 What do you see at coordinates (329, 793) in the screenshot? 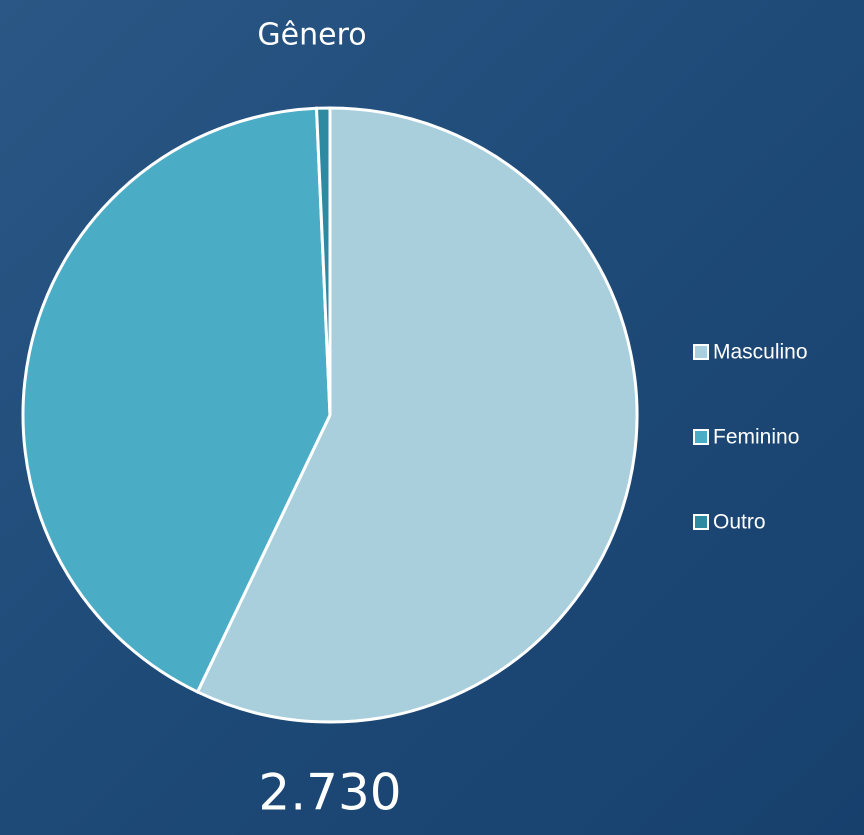
I see `total-label: 2.730` at bounding box center [329, 793].